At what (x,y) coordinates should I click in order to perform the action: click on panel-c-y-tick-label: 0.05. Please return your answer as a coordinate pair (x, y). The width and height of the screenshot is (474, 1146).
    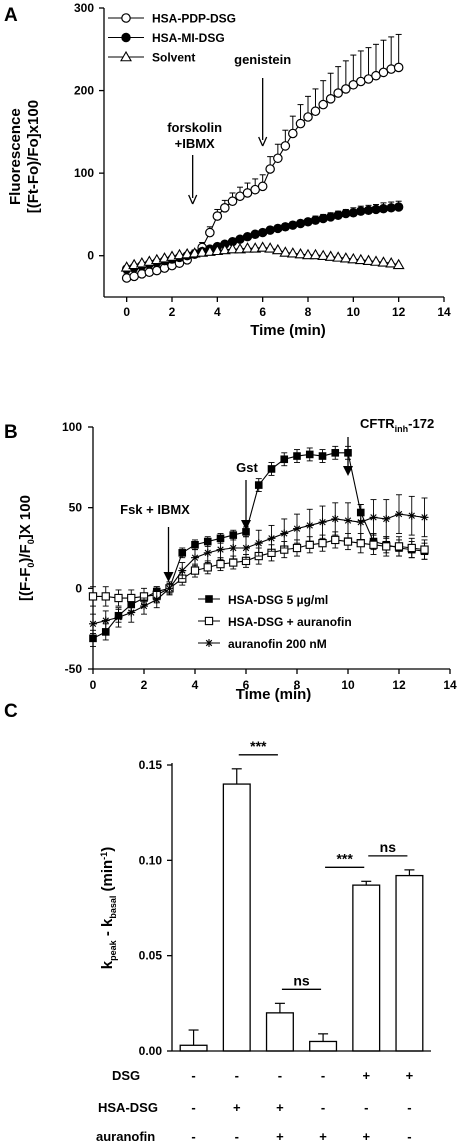
    Looking at the image, I should click on (151, 956).